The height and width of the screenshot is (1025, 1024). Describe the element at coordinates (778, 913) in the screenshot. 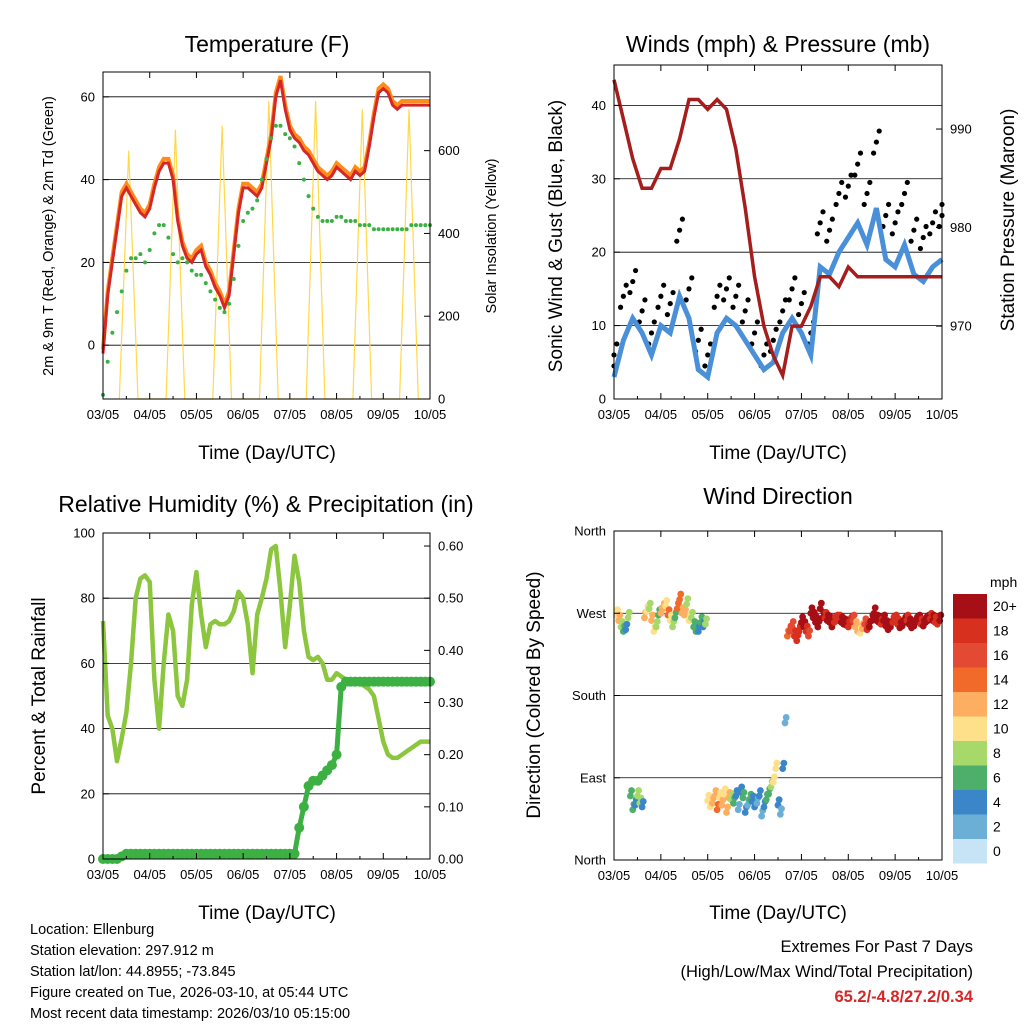

I see `direction-xlabel: Time (Day/UTC)` at that location.